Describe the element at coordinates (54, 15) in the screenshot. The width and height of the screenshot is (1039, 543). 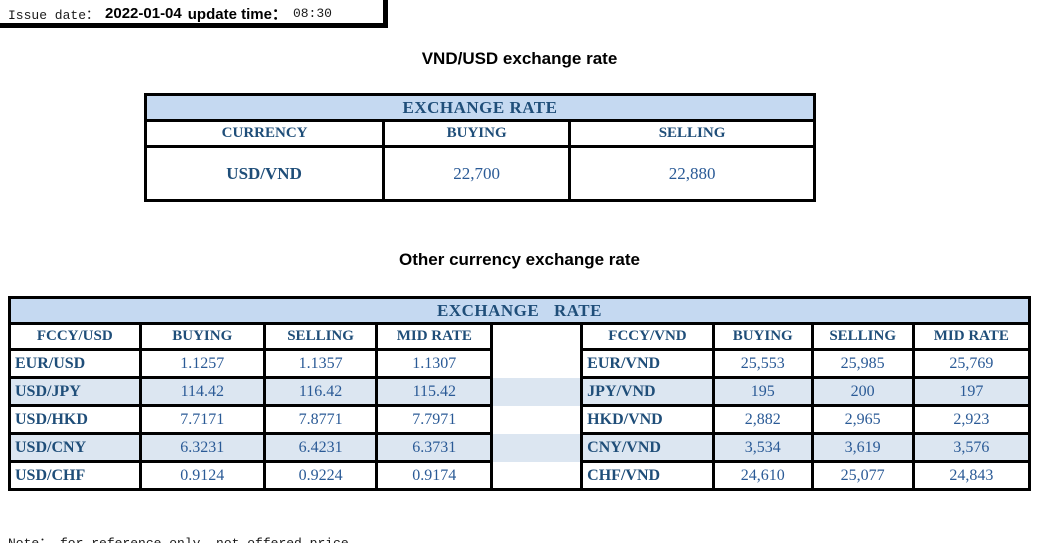
I see `issue-date-label: Issue date：` at that location.